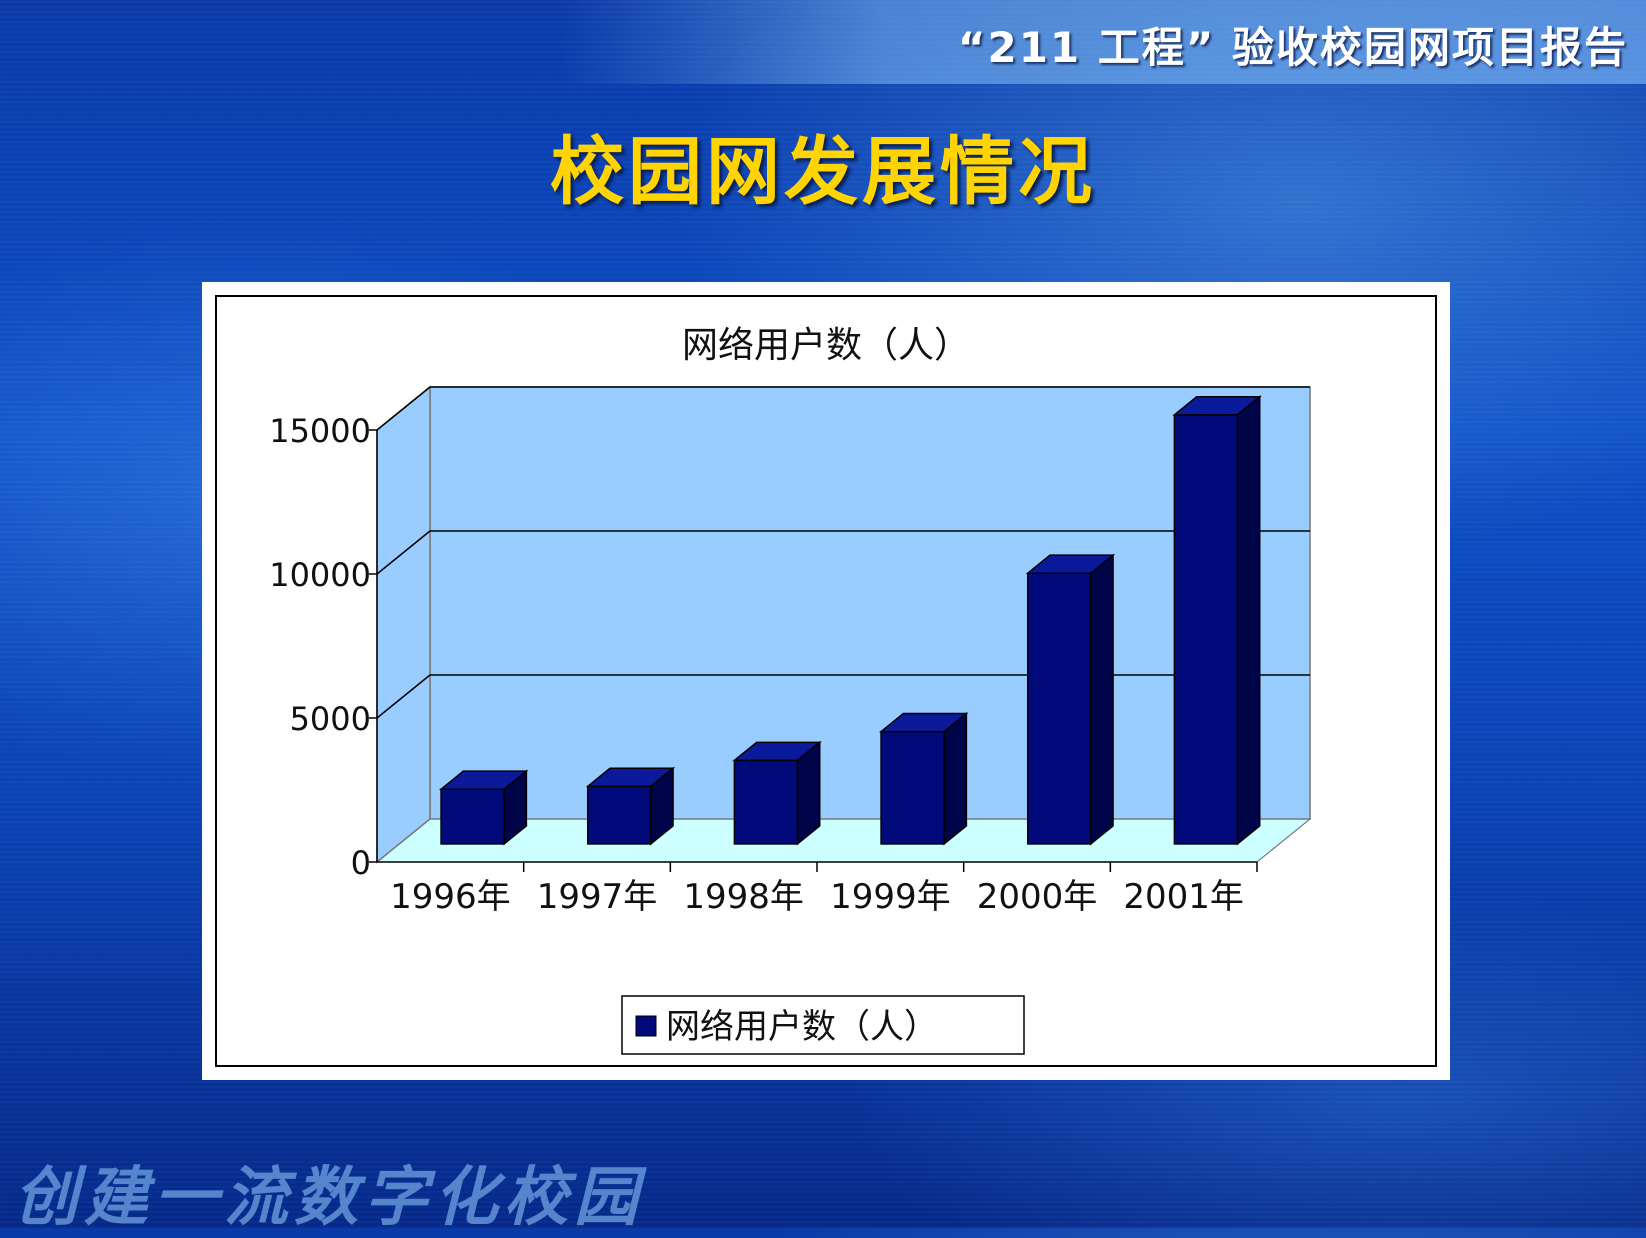  I want to click on x-tick-label: 1998年, so click(743, 897).